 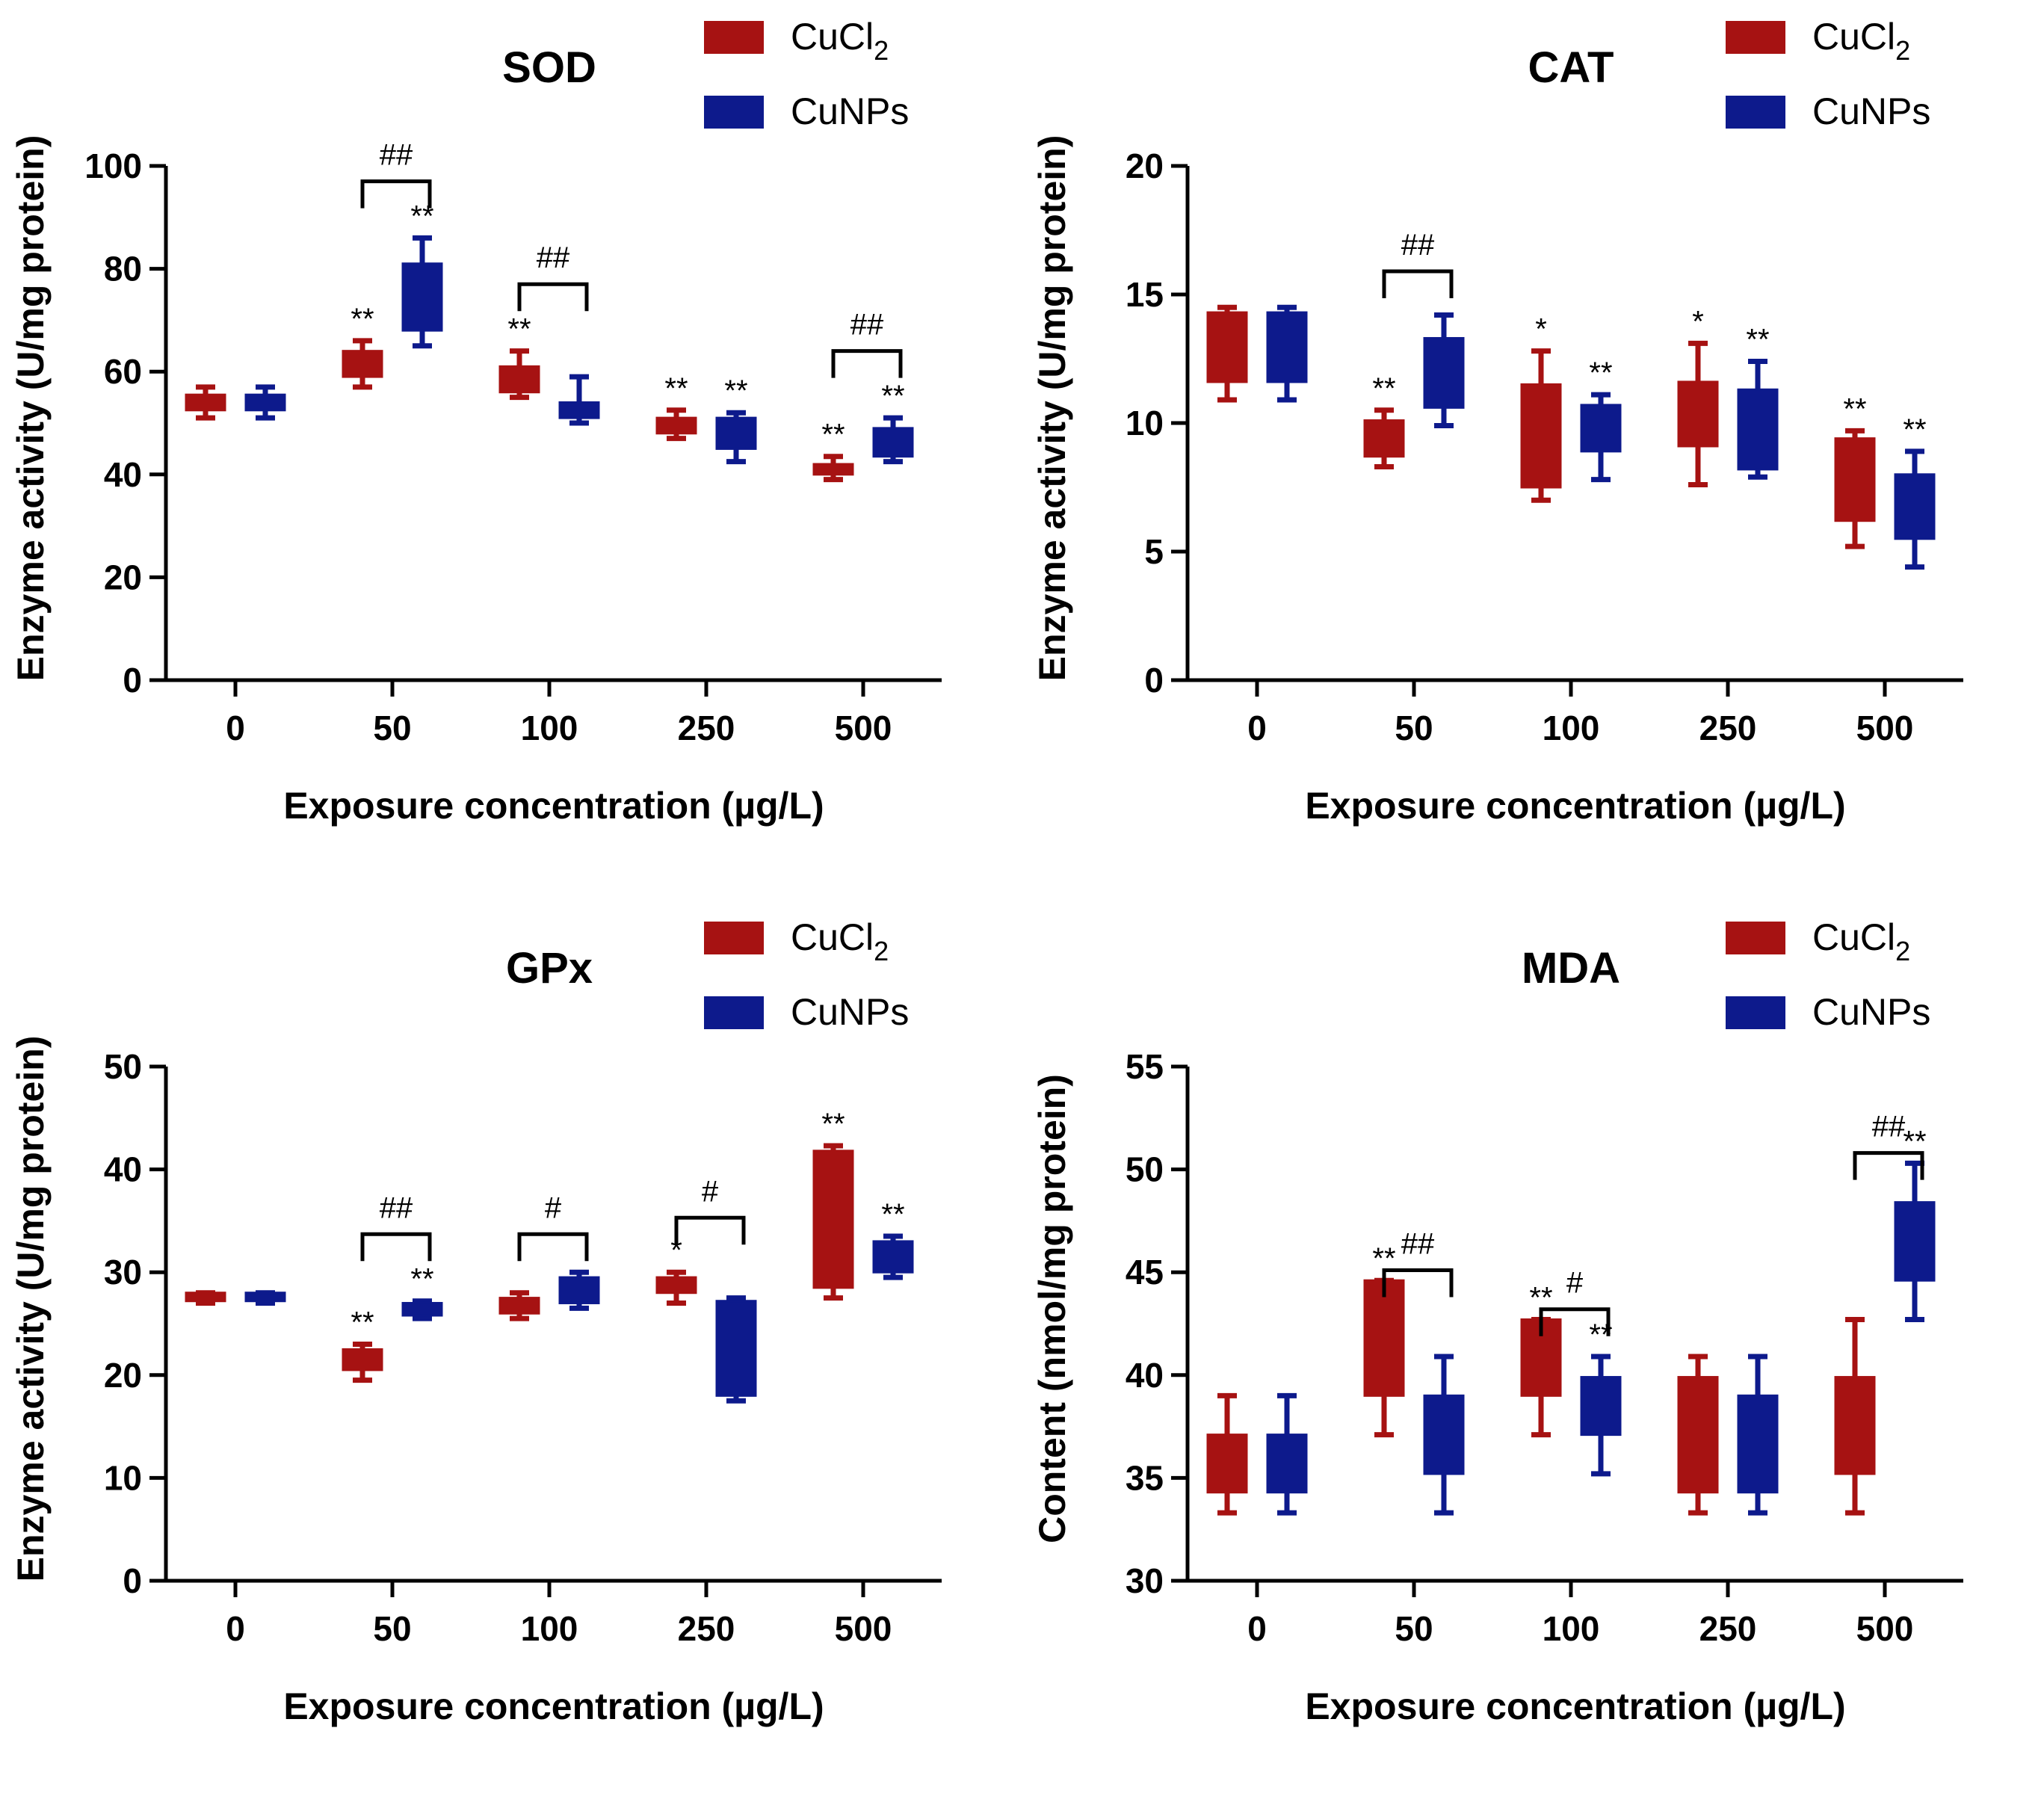 I want to click on chart-title: SOD, so click(x=549, y=67).